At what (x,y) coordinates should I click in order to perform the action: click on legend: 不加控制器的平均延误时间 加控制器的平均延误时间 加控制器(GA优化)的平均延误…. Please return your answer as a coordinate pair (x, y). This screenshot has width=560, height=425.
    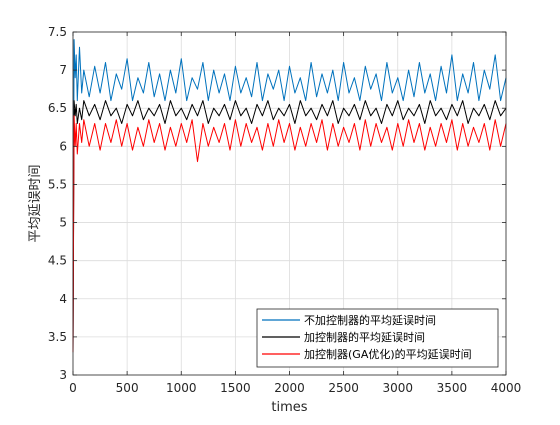
    Looking at the image, I should click on (377, 338).